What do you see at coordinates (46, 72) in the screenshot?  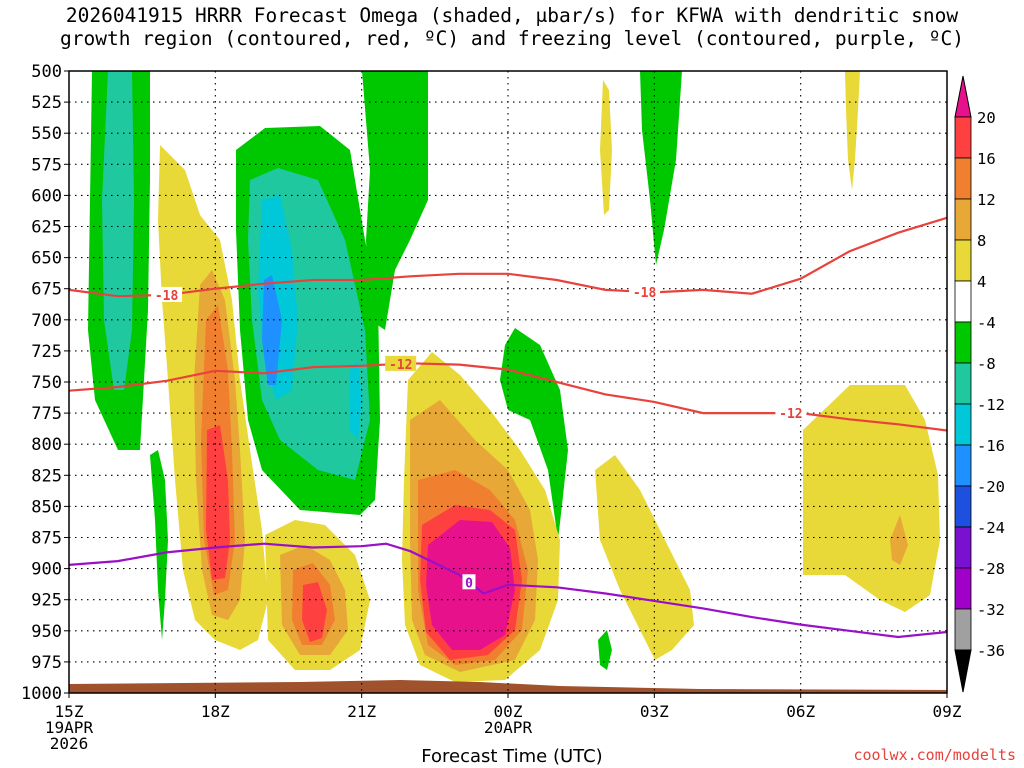 I see `y-tick-label: 500` at bounding box center [46, 72].